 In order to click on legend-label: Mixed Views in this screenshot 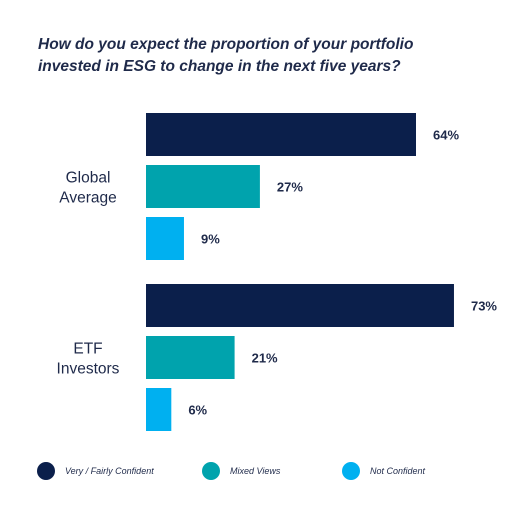, I will do `click(255, 471)`.